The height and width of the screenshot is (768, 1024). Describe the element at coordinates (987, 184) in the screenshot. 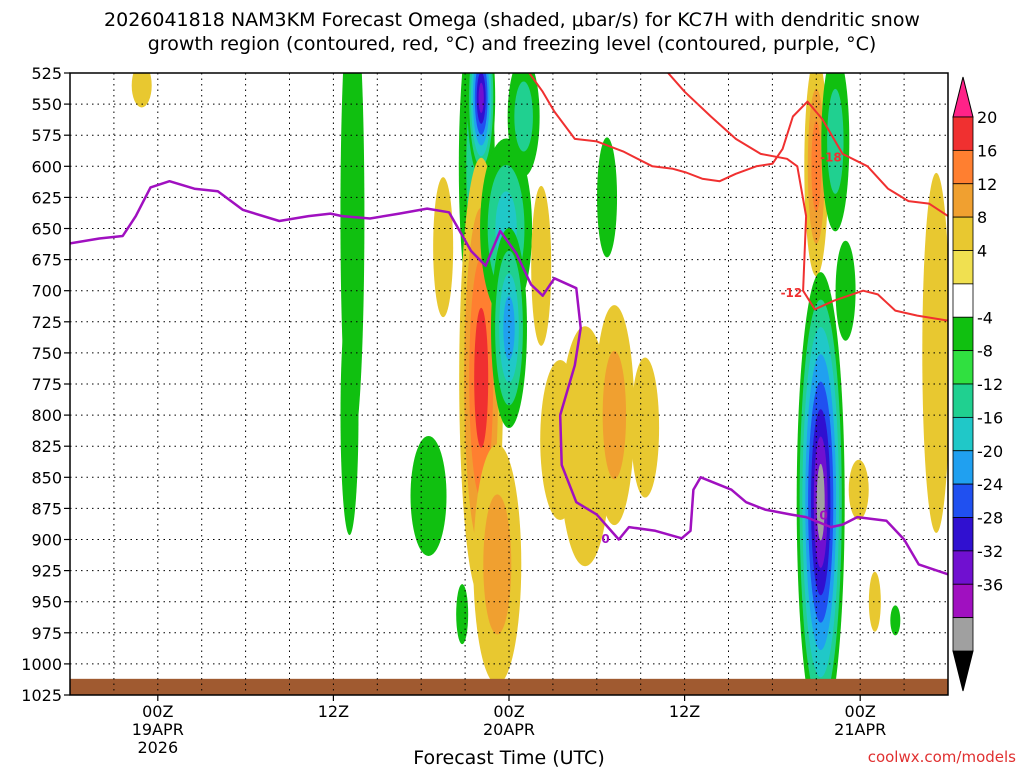

I see `colorbar-label: 12` at that location.